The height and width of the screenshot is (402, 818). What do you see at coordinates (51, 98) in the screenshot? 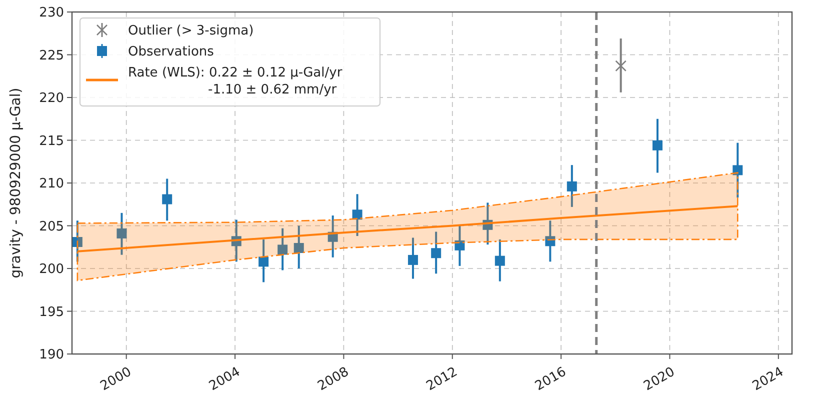
I see `y-tick-label: 220` at bounding box center [51, 98].